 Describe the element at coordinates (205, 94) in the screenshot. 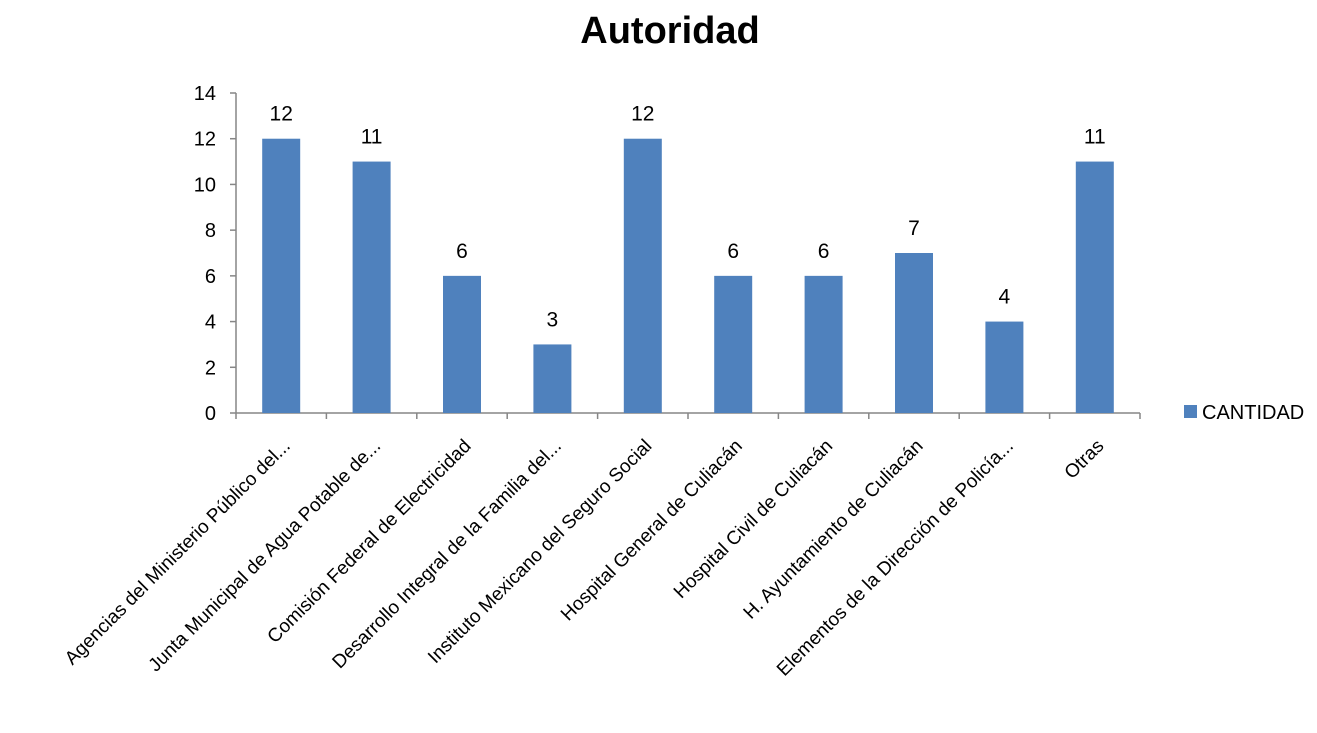

I see `y-tick-label: 14` at that location.